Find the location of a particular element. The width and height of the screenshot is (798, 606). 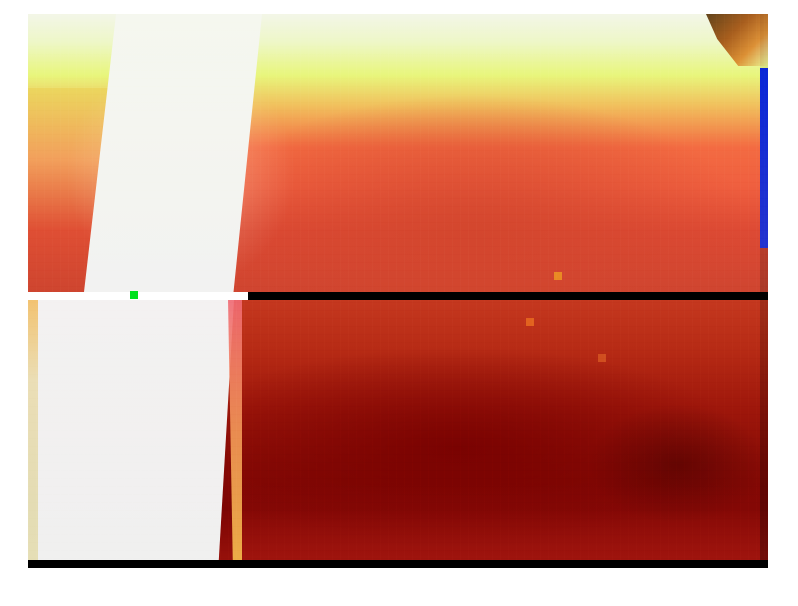

right-edge-shadow is located at coordinates (764, 291).